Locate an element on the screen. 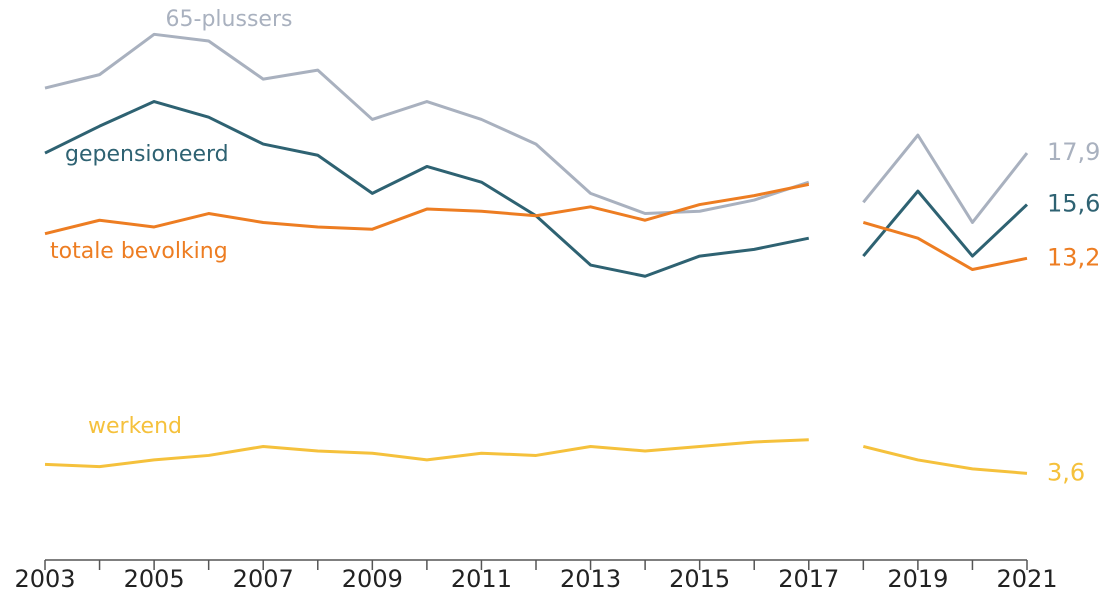 This screenshot has width=1110, height=590. x-tick-label: 2013 is located at coordinates (590, 577).